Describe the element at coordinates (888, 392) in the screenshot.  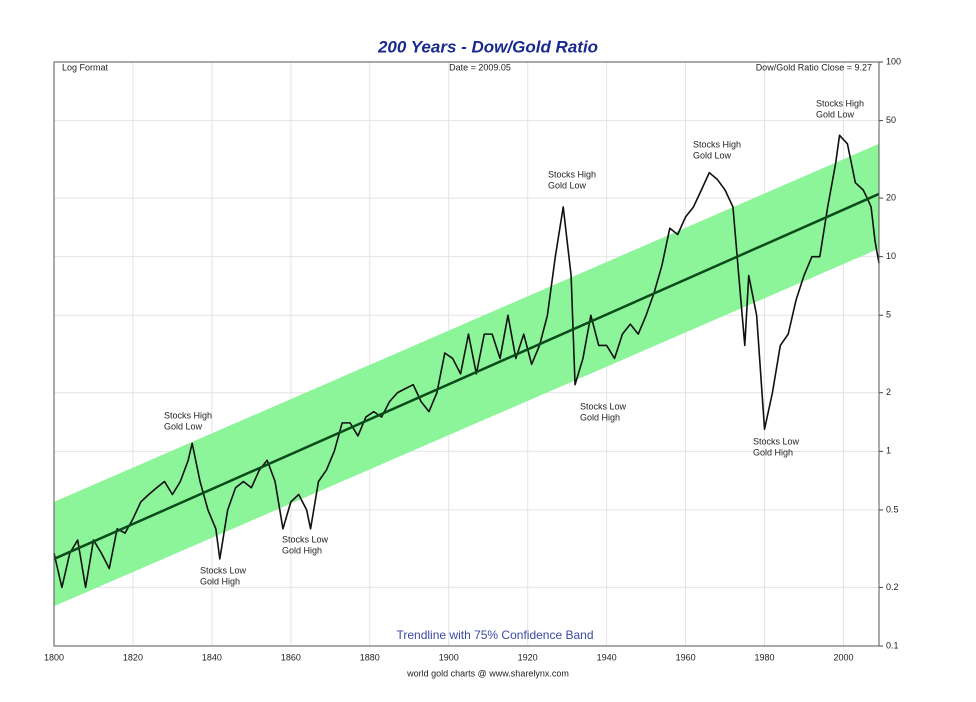
I see `y-tick-label: 2` at that location.